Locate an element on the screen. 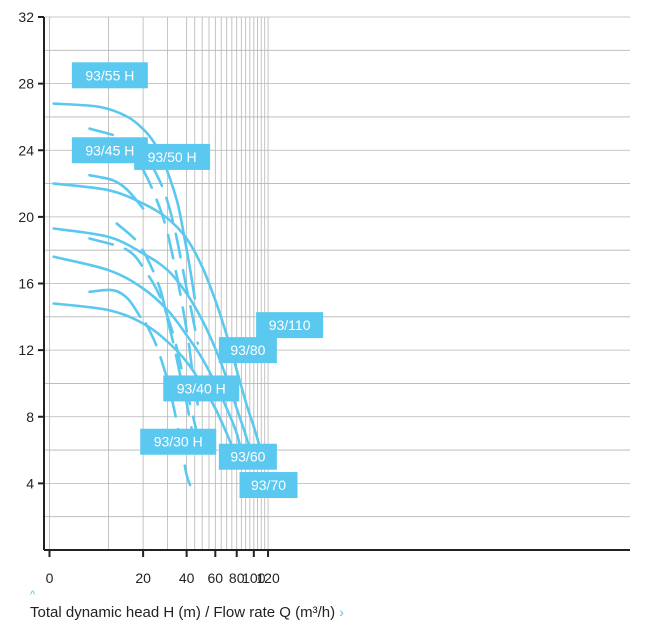 This screenshot has width=647, height=628. y-tick-label: 4 is located at coordinates (30, 483).